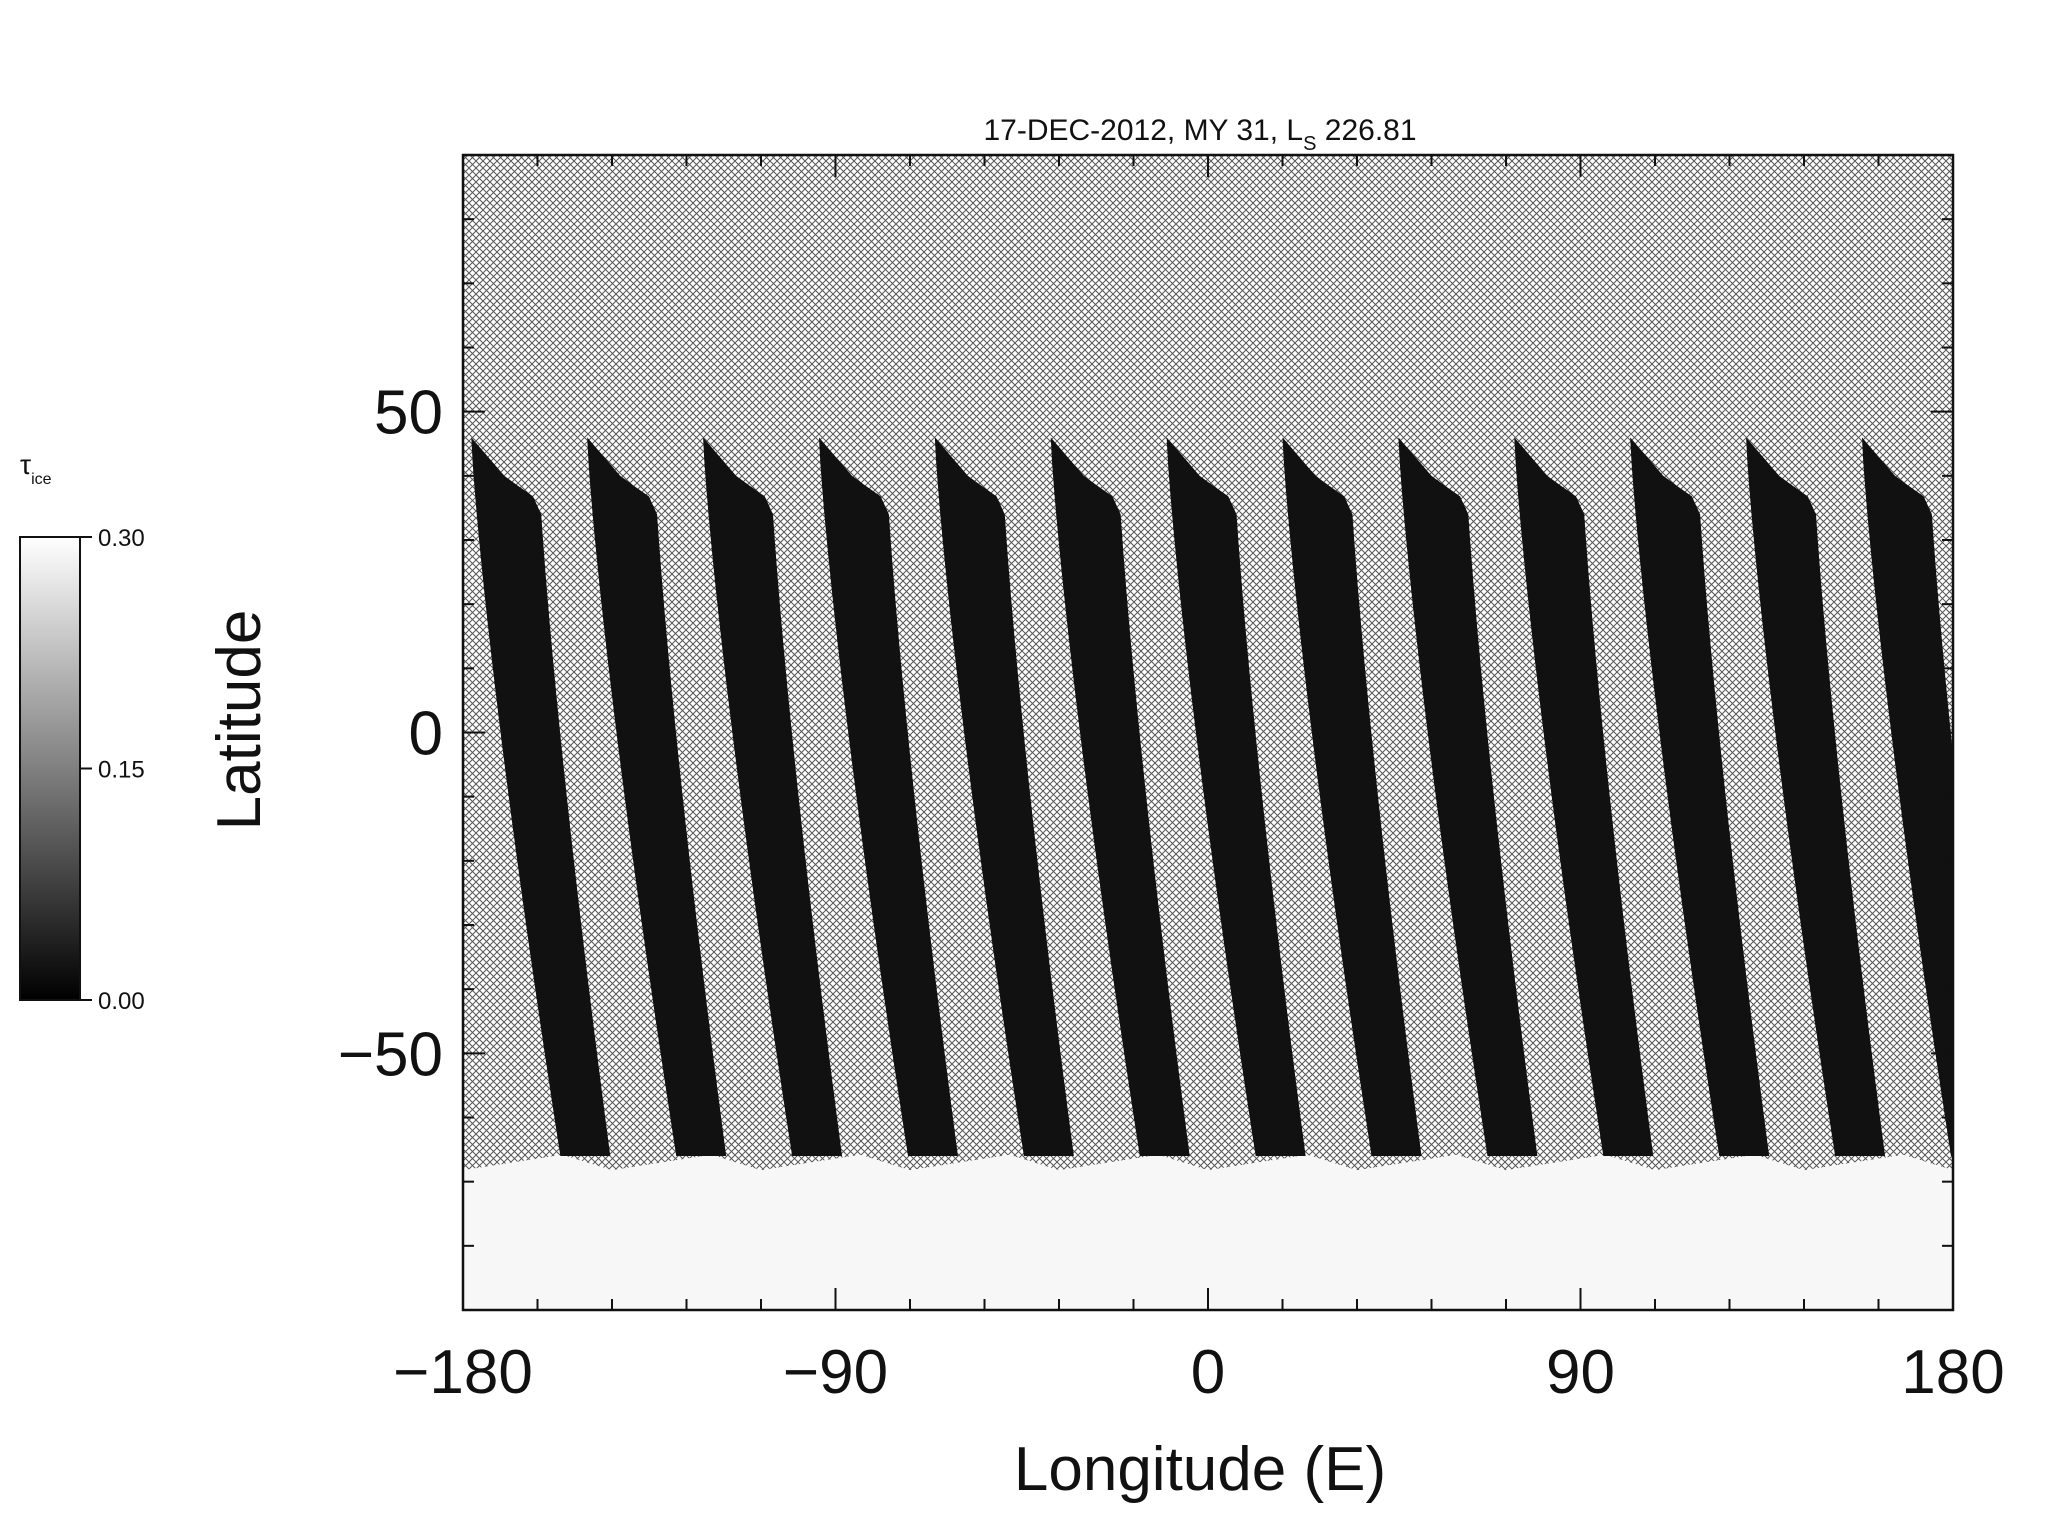 The width and height of the screenshot is (2048, 1536). What do you see at coordinates (121, 770) in the screenshot?
I see `colorbar-tick-label: 0.15` at bounding box center [121, 770].